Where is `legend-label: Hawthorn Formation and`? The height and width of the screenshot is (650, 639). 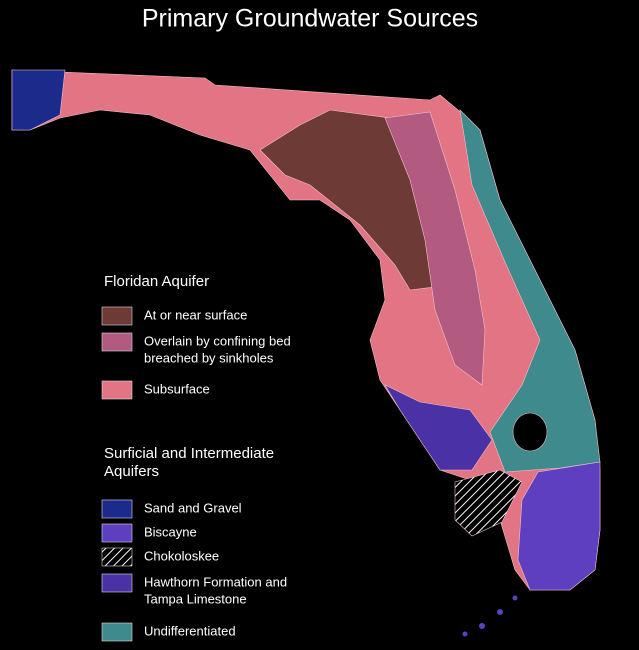
legend-label: Hawthorn Formation and is located at coordinates (215, 581).